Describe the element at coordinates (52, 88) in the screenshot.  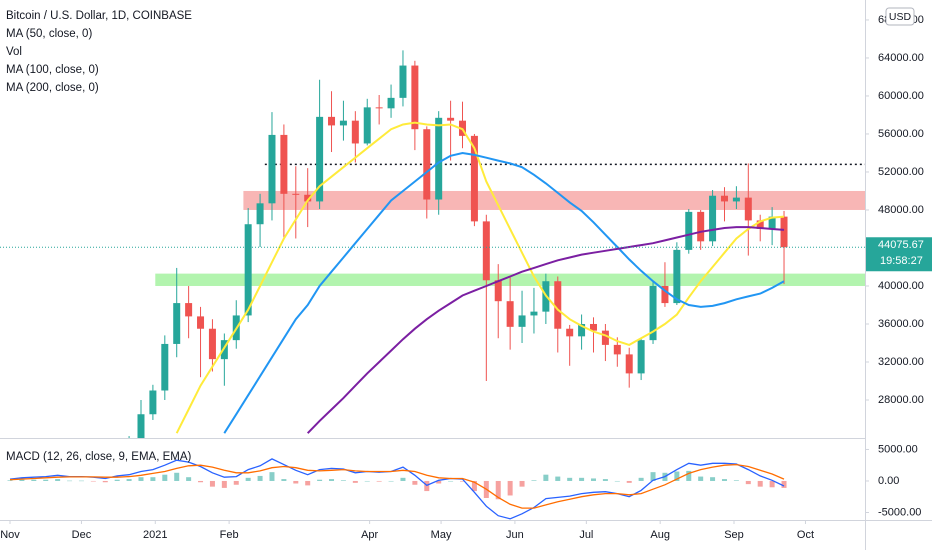
I see `legend-ma200: MA (200, close, 0)` at that location.